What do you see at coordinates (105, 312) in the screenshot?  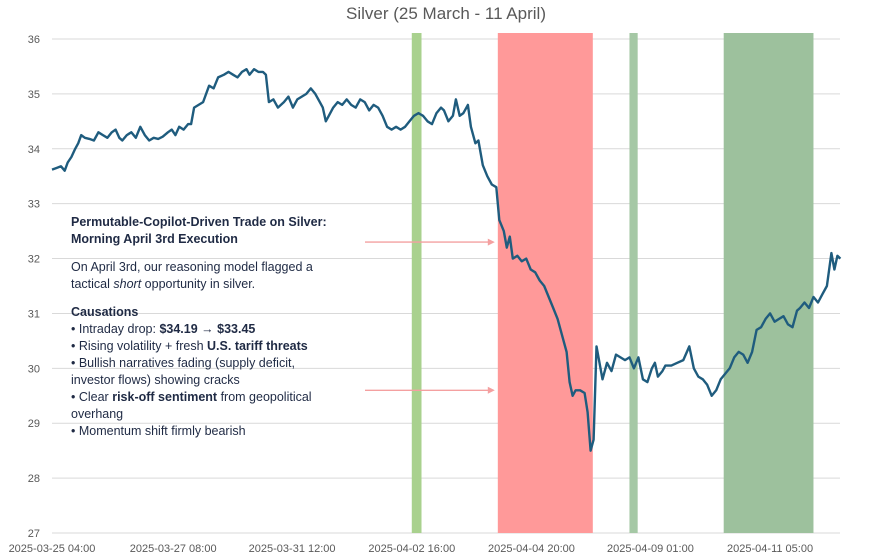 I see `causations-heading: Causations` at bounding box center [105, 312].